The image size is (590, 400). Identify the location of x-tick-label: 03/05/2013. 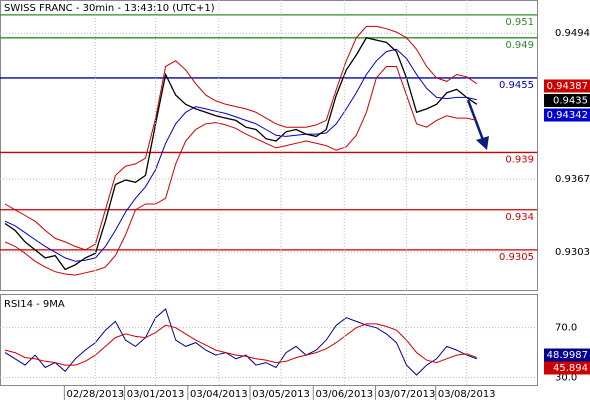
(281, 394).